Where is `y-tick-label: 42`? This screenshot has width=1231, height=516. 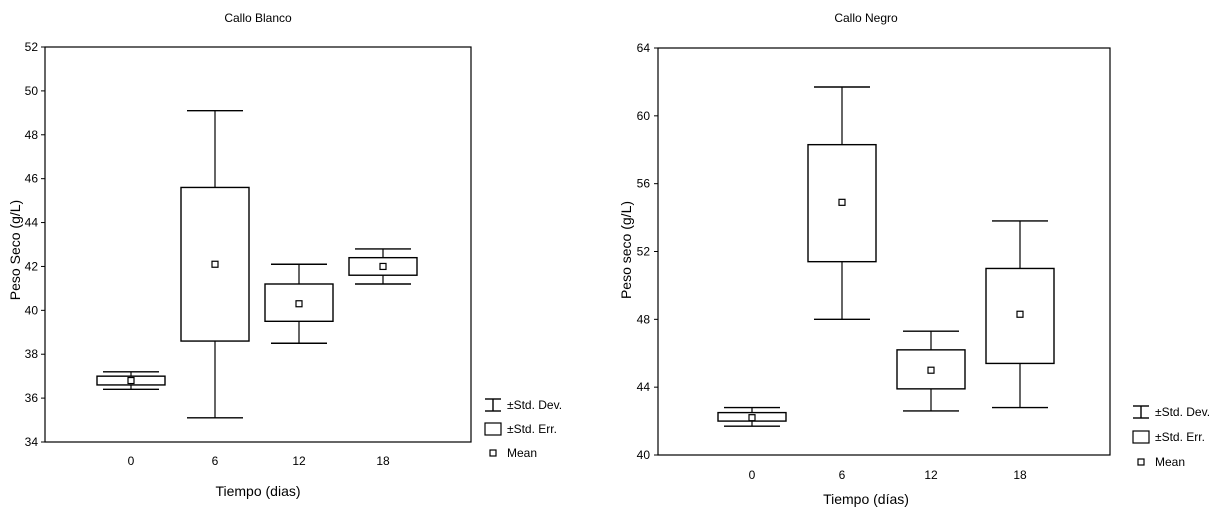 y-tick-label: 42 is located at coordinates (32, 266).